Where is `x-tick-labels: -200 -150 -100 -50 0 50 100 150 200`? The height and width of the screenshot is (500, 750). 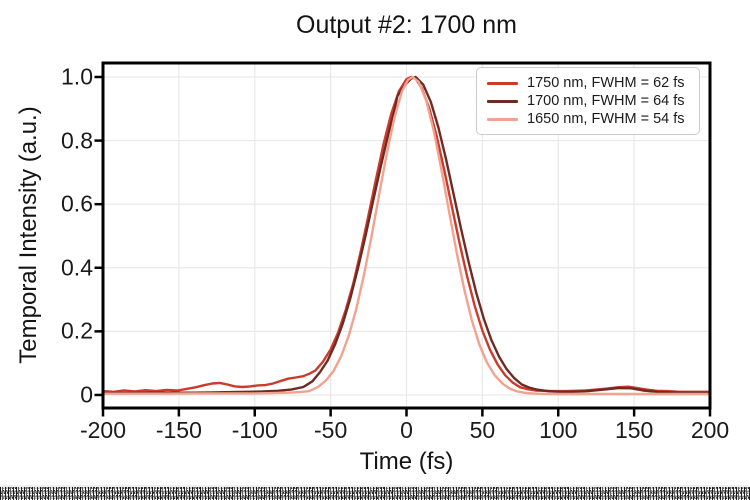
x-tick-labels: -200 -150 -100 -50 0 50 100 150 200 is located at coordinates (375, 432).